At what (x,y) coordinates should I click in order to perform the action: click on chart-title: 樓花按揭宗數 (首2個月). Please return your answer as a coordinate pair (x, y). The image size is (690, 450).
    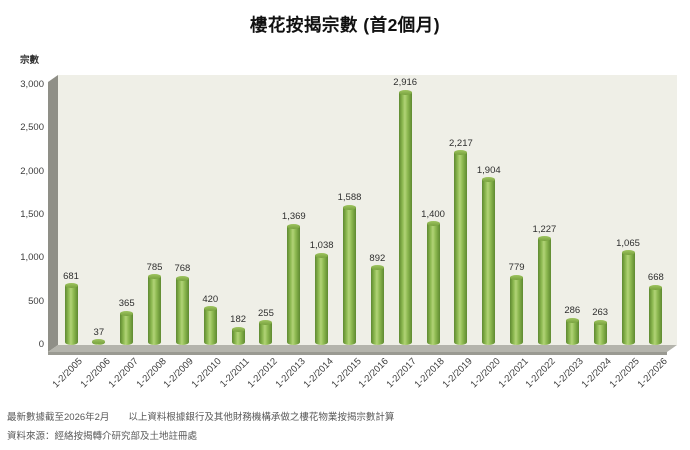
    Looking at the image, I should click on (345, 25).